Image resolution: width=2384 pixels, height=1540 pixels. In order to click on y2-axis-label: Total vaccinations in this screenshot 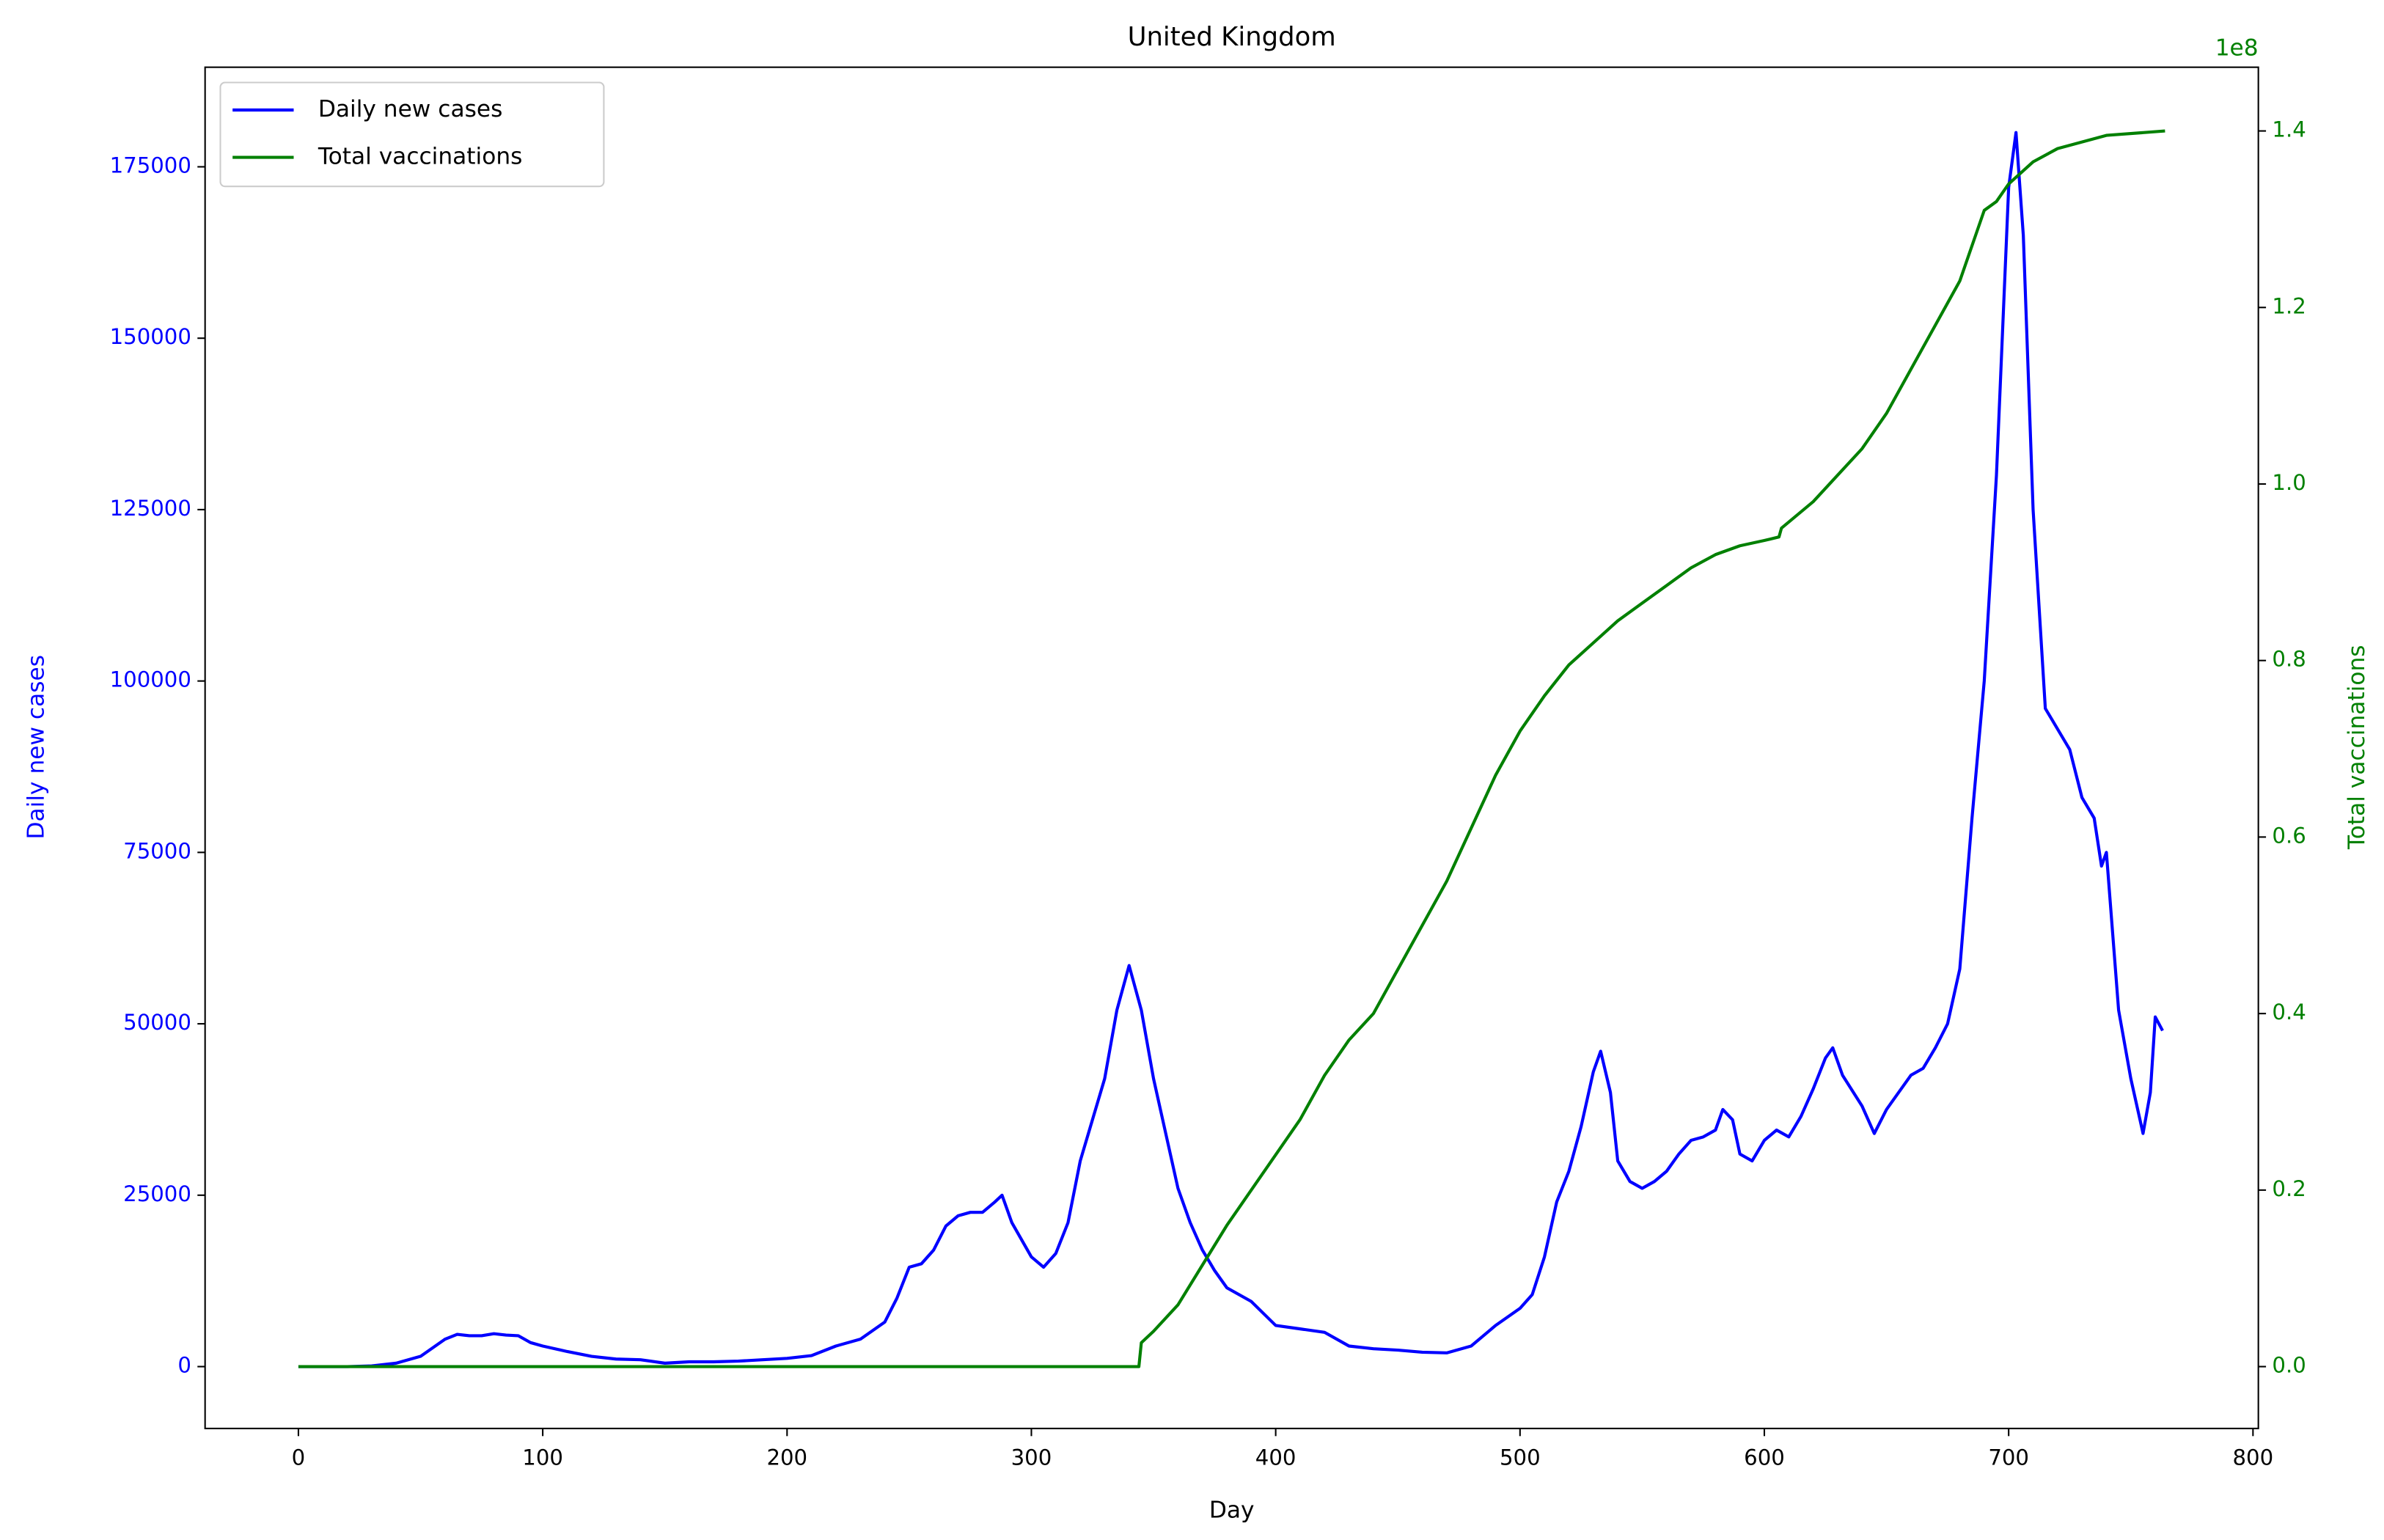, I will do `click(2357, 747)`.